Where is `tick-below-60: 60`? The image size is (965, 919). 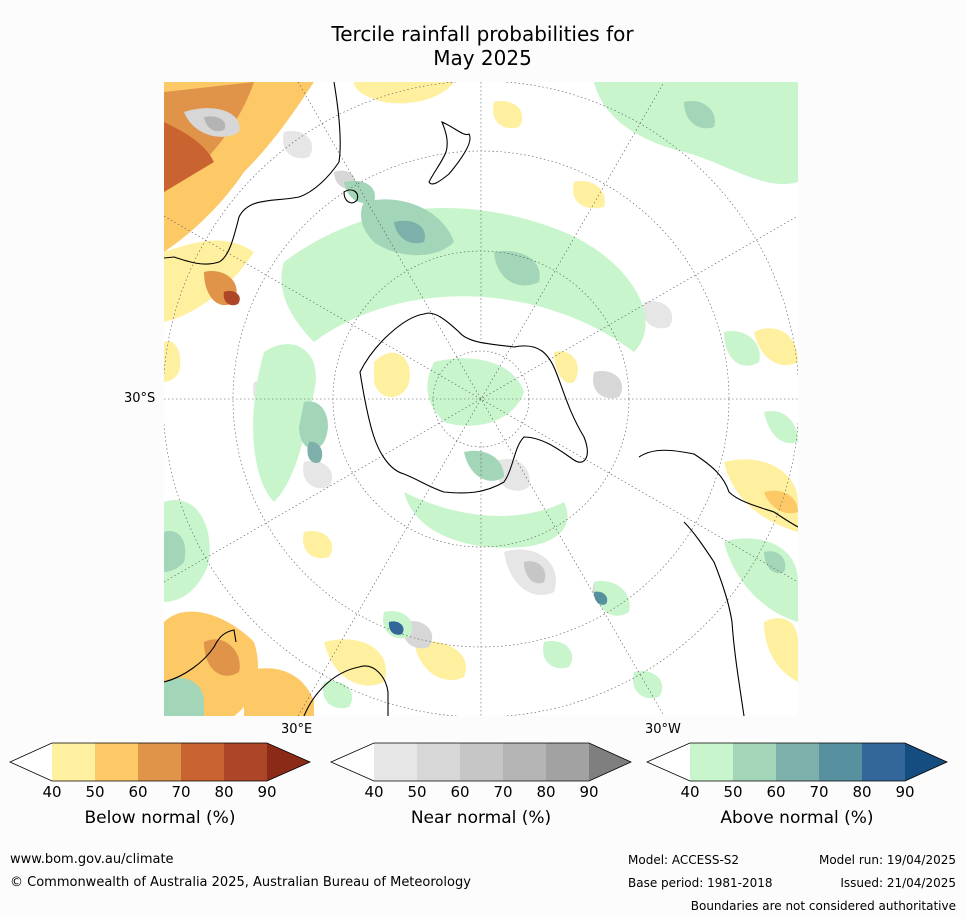 tick-below-60: 60 is located at coordinates (138, 792).